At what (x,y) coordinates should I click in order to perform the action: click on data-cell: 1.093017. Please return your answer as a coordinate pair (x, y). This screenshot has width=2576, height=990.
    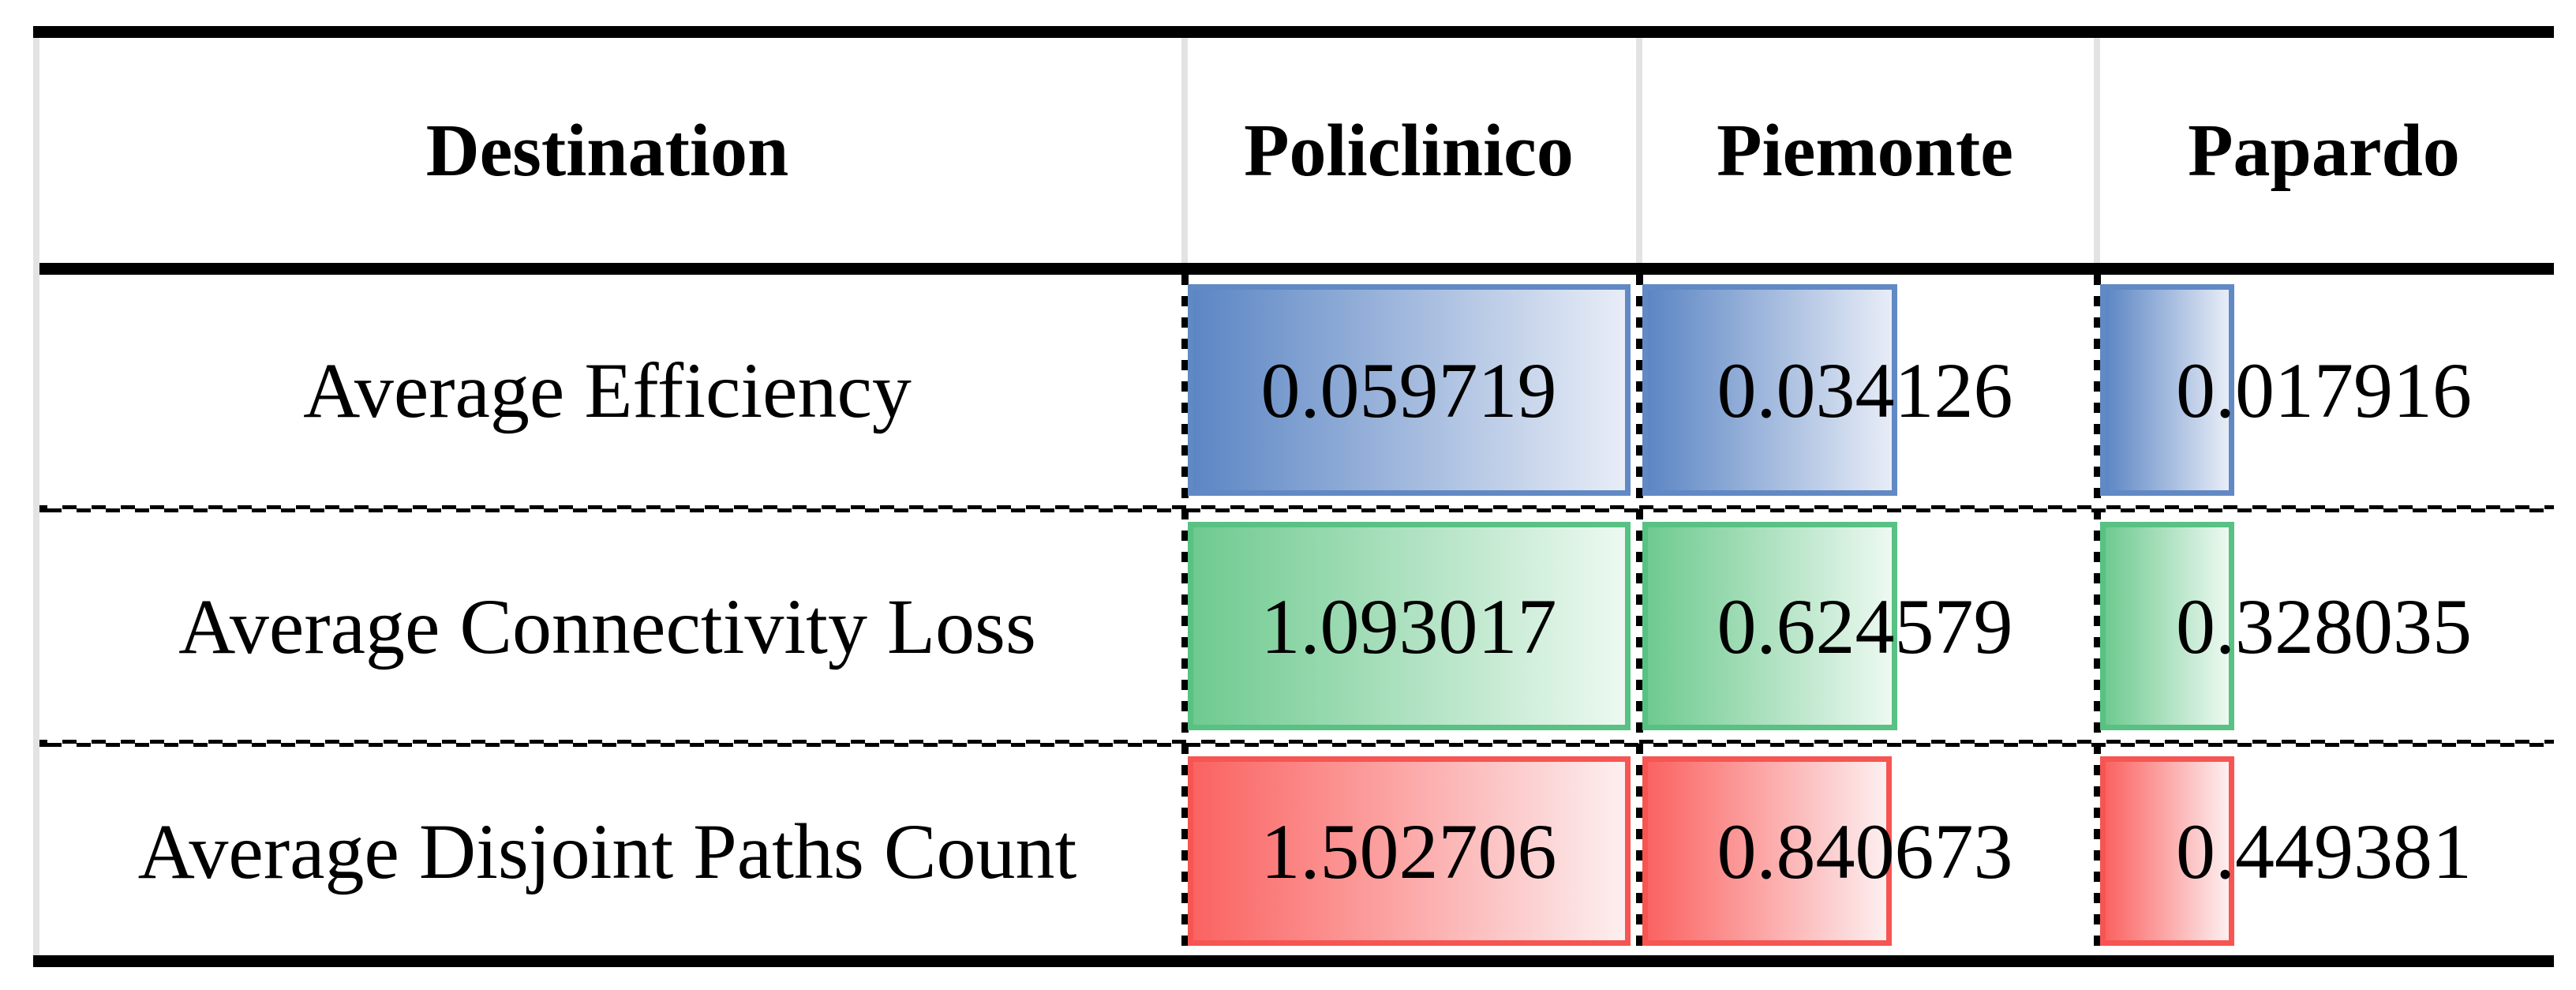
    Looking at the image, I should click on (1408, 626).